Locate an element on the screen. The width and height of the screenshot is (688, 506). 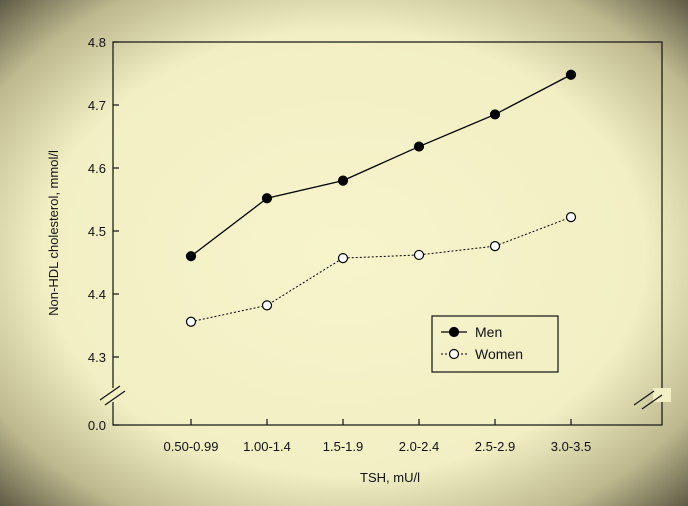
legend-label-women: Women is located at coordinates (499, 354).